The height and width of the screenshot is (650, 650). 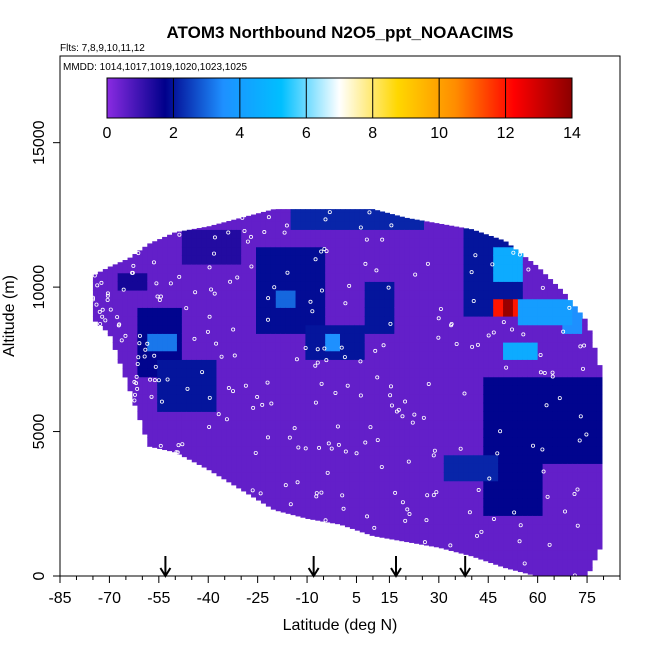 What do you see at coordinates (390, 598) in the screenshot?
I see `x-tick-label: 15` at bounding box center [390, 598].